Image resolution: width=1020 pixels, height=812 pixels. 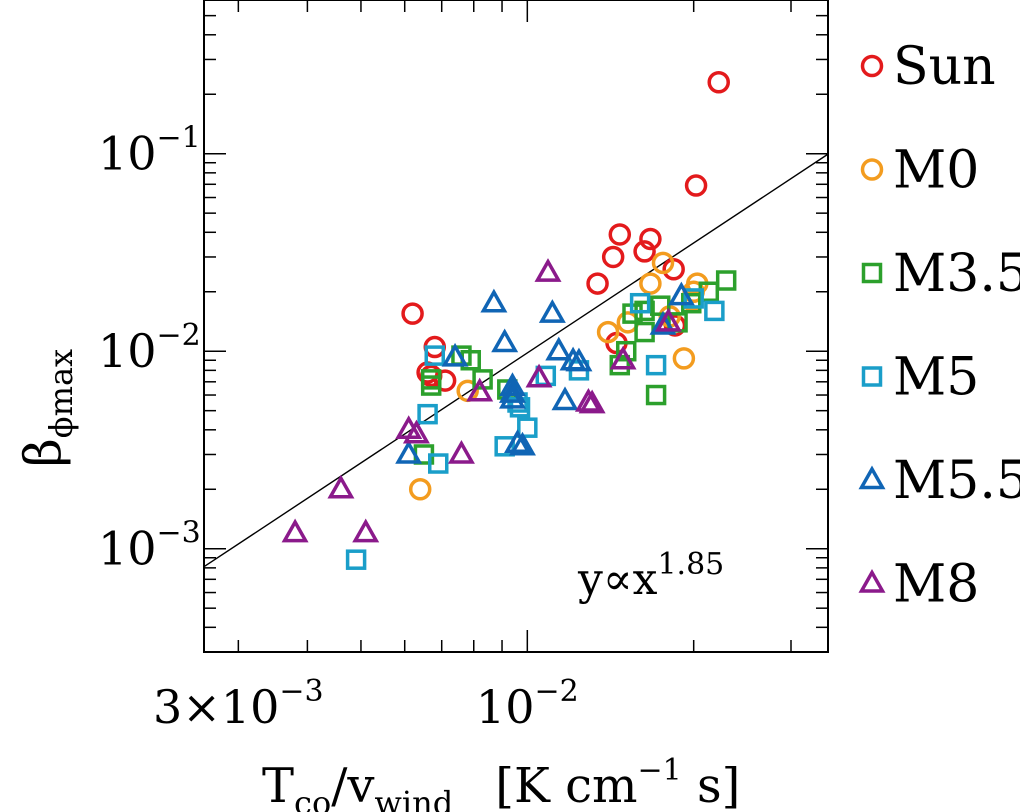 I want to click on x-title-main: T, so click(x=278, y=785).